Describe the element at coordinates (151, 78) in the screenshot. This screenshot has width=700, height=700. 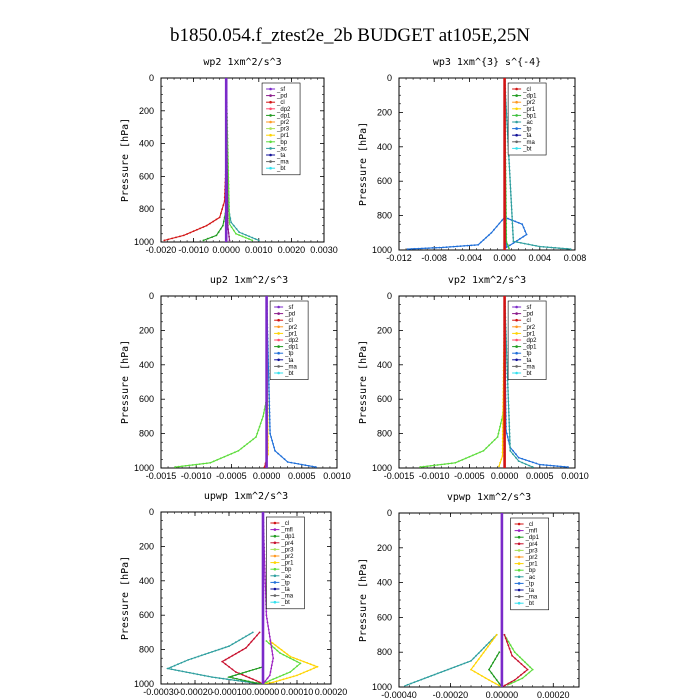
I see `y-tick-label: 0` at that location.